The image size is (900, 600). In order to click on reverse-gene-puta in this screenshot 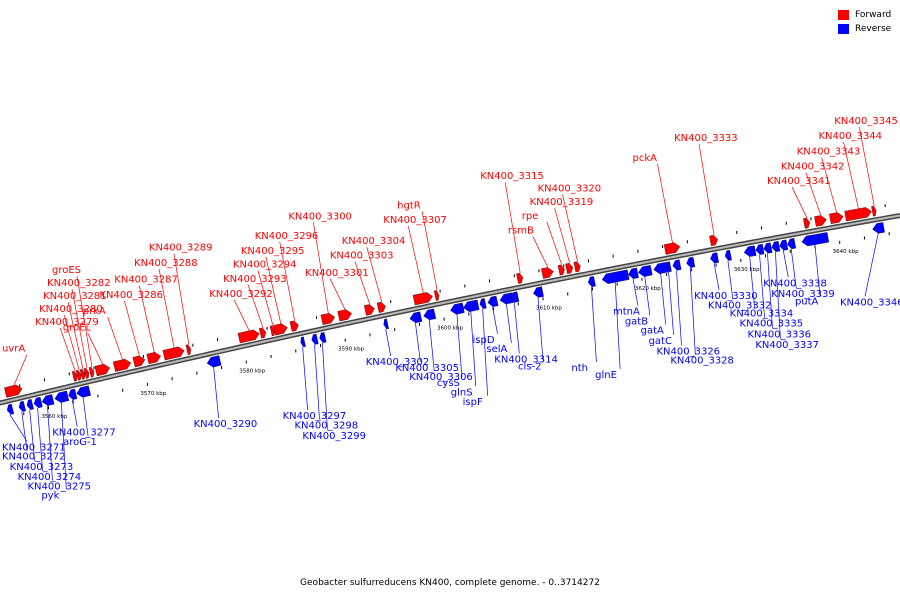, I will do `click(815, 239)`.